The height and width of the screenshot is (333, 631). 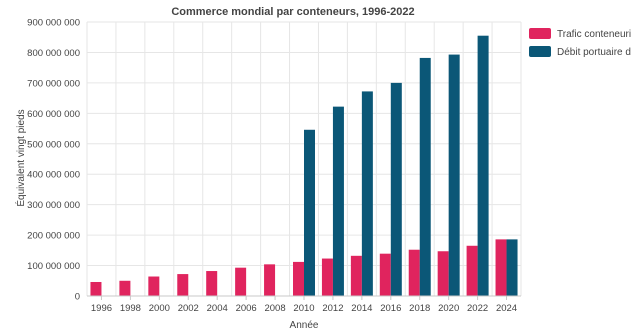 I want to click on bar-trafic-2022, so click(x=472, y=270).